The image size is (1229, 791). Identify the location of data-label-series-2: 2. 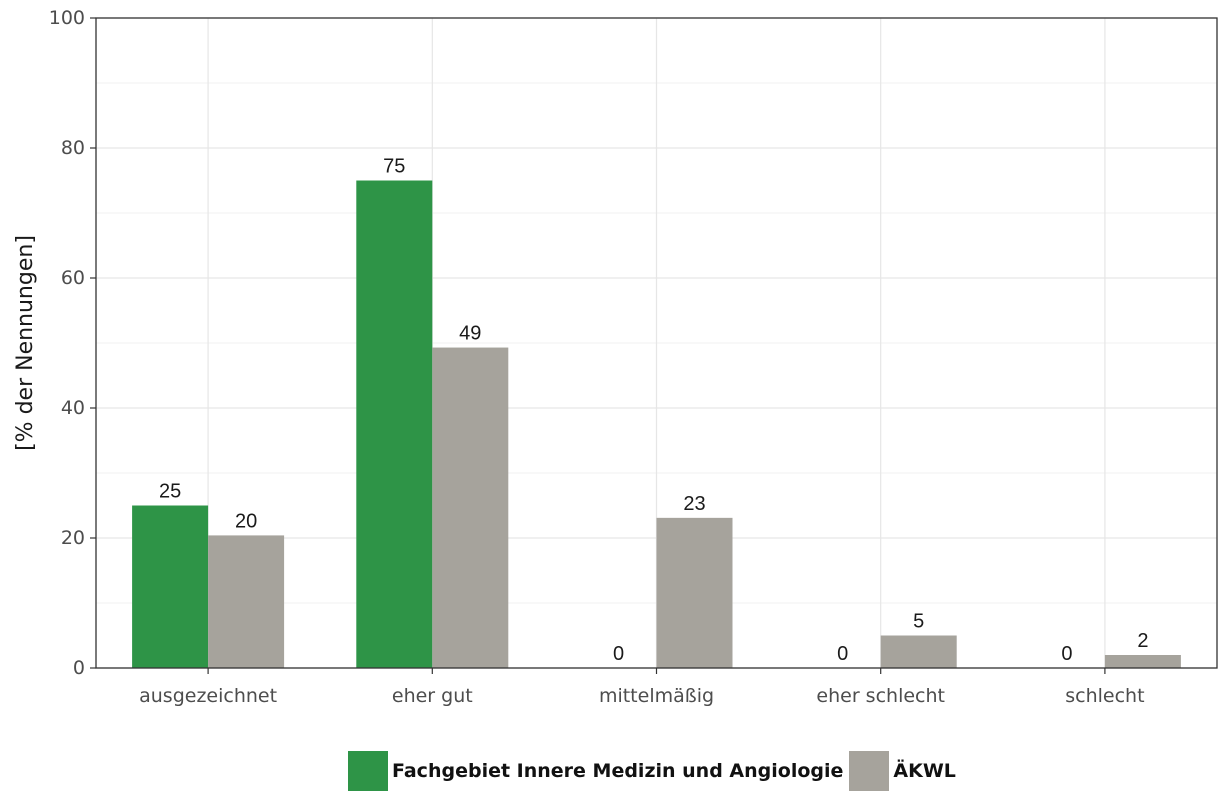
(1142, 641).